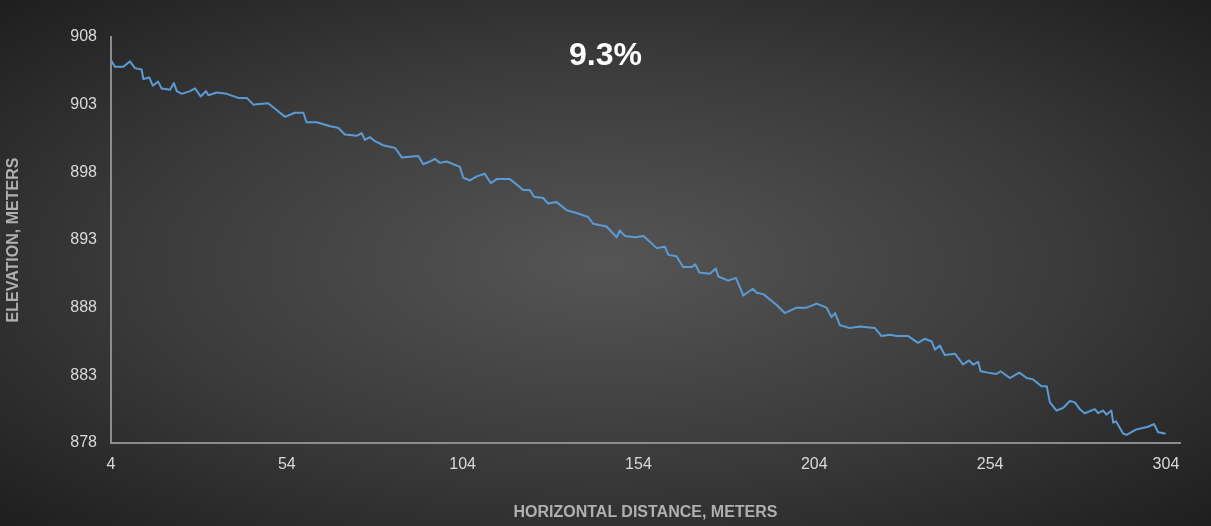  Describe the element at coordinates (111, 464) in the screenshot. I see `x-tick-label: 4` at that location.